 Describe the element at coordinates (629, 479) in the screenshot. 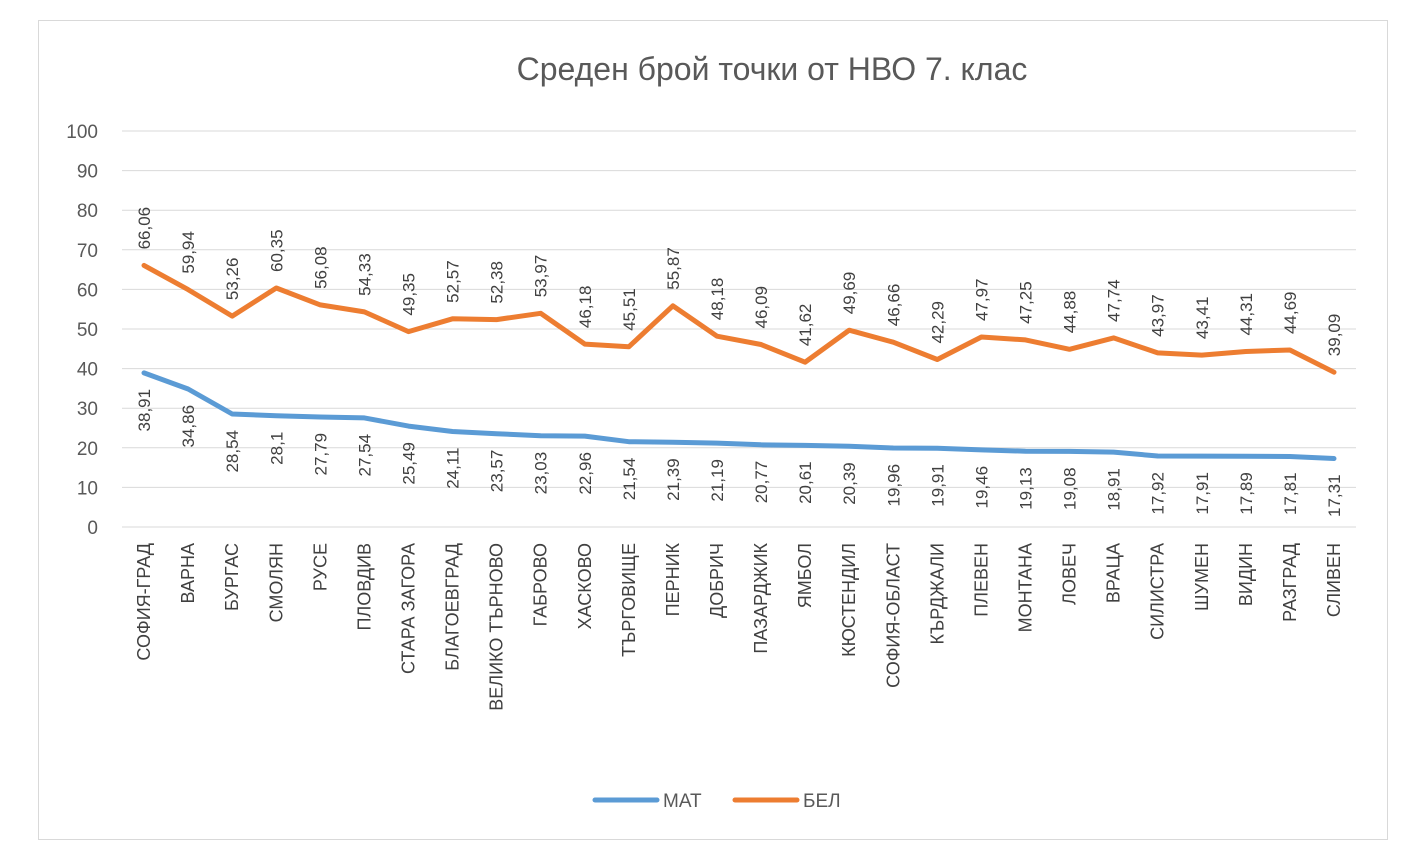

I see `data-label-mat: 21,54` at that location.